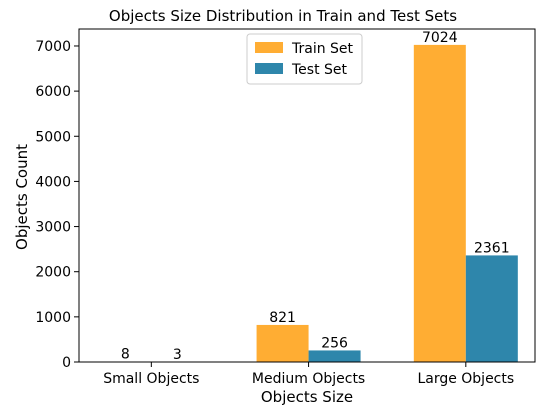  I want to click on data-label-0-1: 821, so click(282, 318).